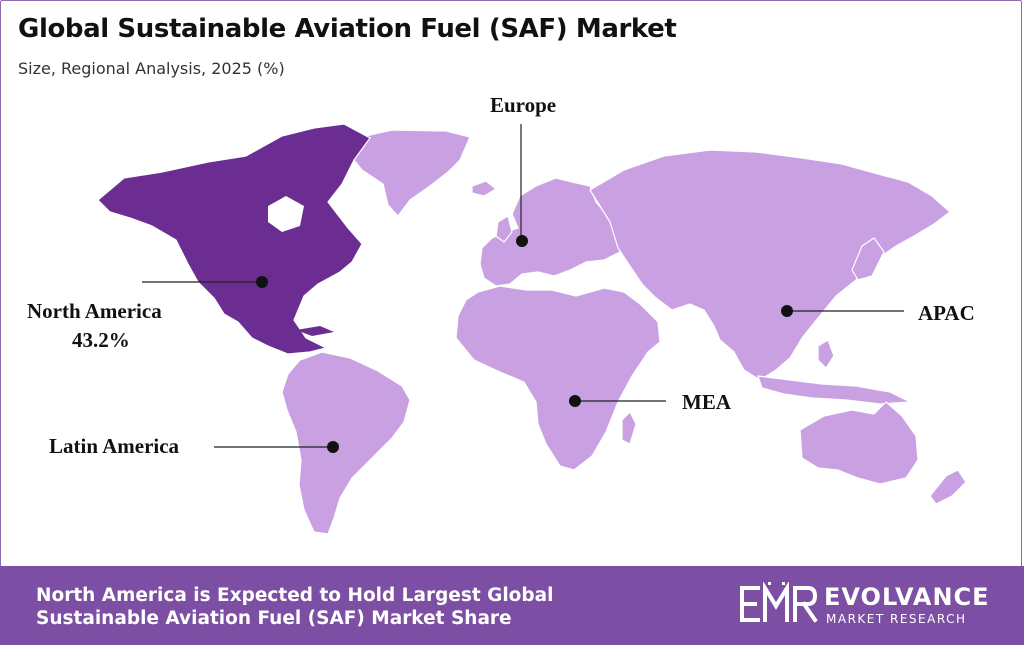 This screenshot has width=1024, height=645. What do you see at coordinates (868, 259) in the screenshot?
I see `region-japan` at bounding box center [868, 259].